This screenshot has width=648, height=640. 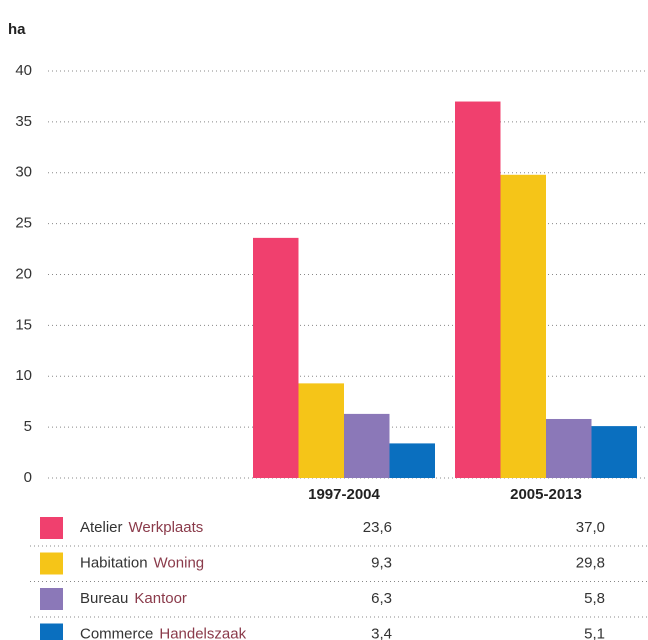 What do you see at coordinates (23, 324) in the screenshot?
I see `y-tick-label: 15` at bounding box center [23, 324].